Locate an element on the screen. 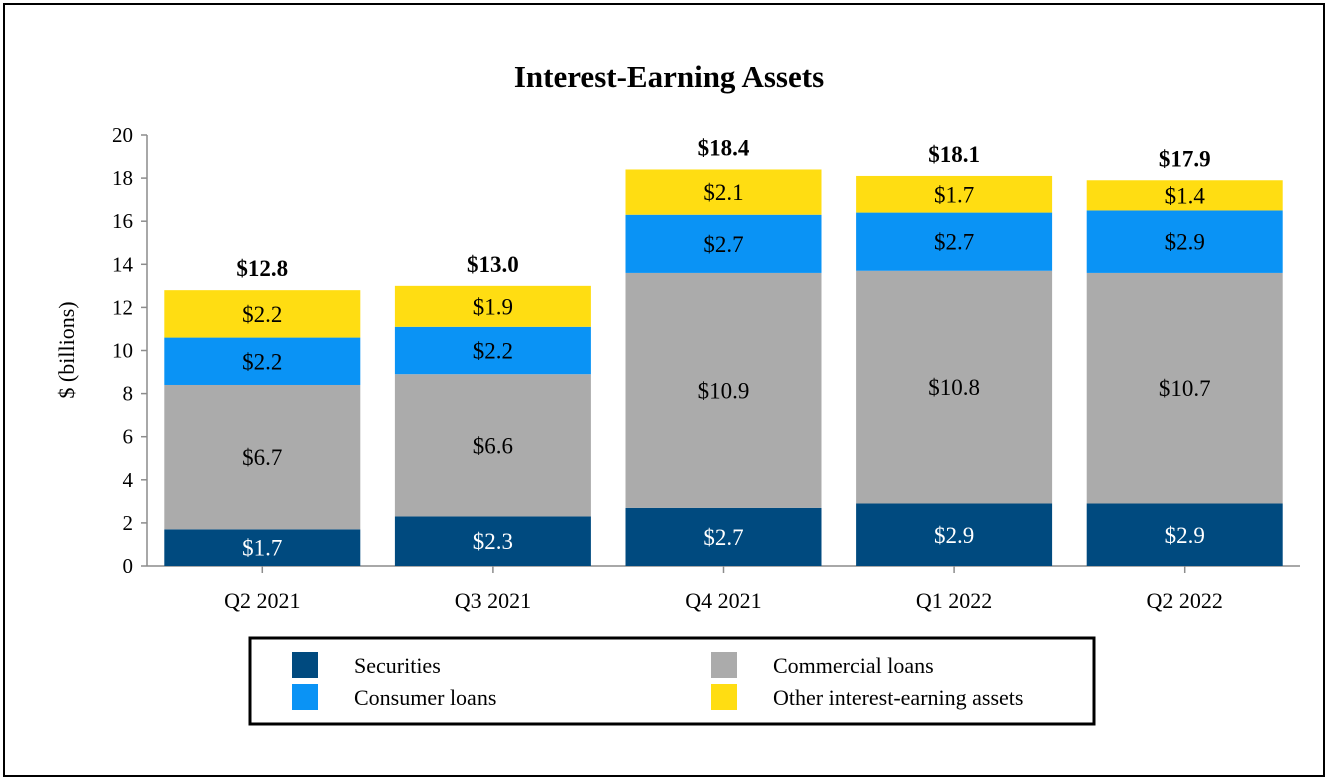  data-label: $2.3 is located at coordinates (493, 541).